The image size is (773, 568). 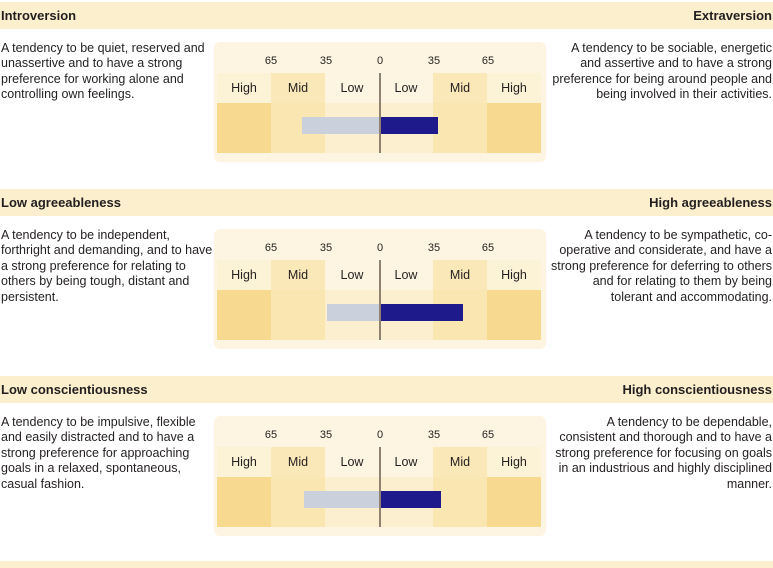 I want to click on trait-header: Introversion Extraversion, so click(x=386, y=15).